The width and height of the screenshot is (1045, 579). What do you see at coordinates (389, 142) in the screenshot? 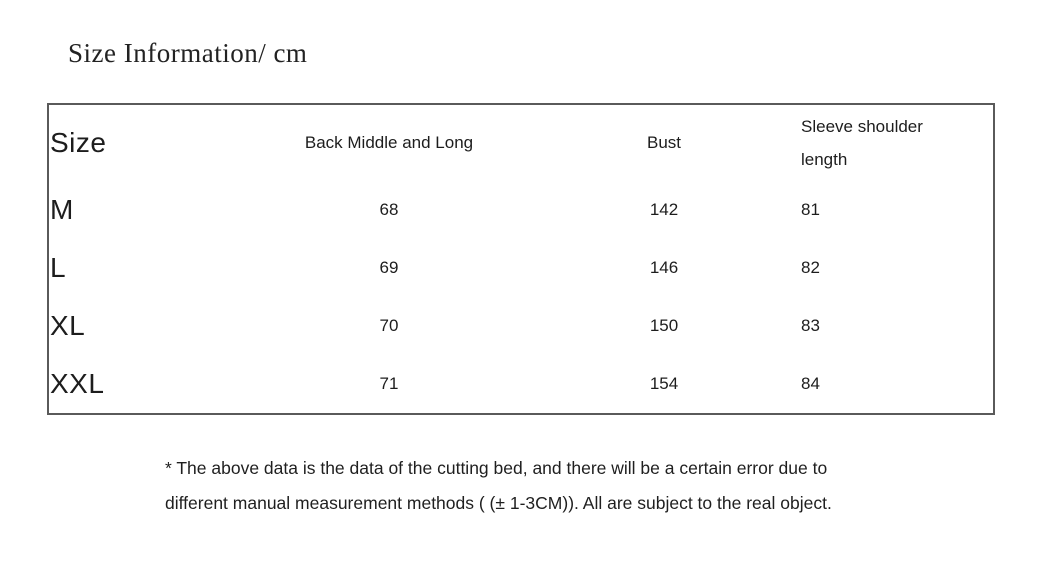
I see `column-header-back-middle-long: Back Middle and Long` at bounding box center [389, 142].